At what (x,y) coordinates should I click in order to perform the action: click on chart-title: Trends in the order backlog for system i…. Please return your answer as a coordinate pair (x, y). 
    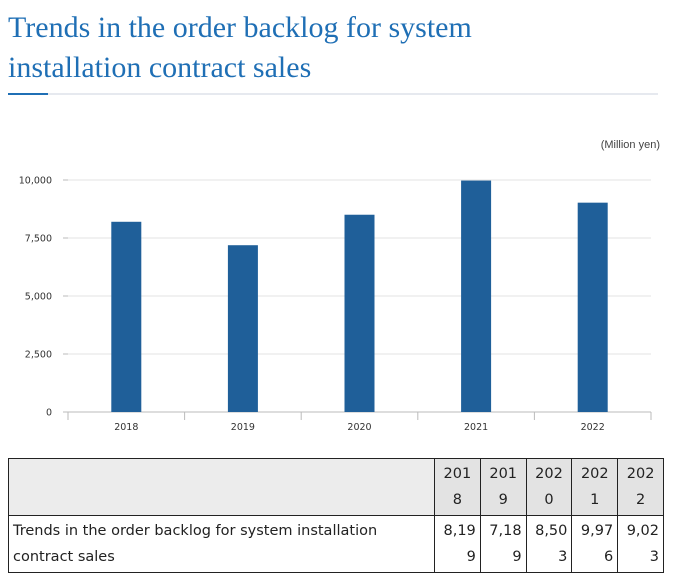
    Looking at the image, I should click on (240, 47).